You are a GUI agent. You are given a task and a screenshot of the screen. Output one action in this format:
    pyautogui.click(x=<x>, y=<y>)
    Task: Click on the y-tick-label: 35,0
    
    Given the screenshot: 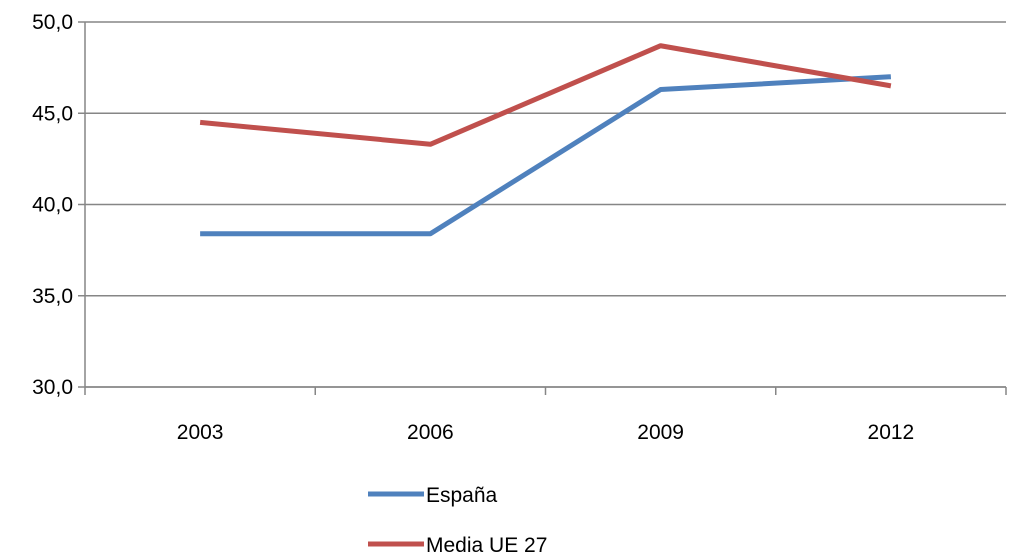 What is the action you would take?
    pyautogui.click(x=52, y=296)
    